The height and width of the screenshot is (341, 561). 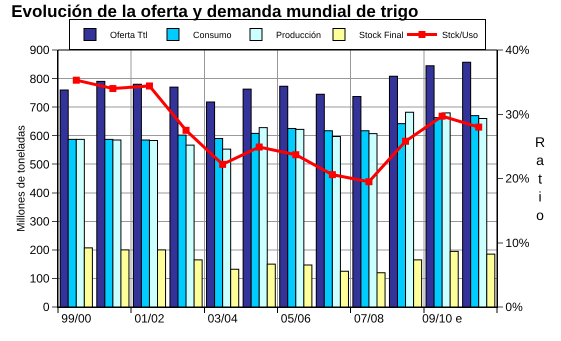 I want to click on y2-axis-title: Ratio, so click(x=540, y=178).